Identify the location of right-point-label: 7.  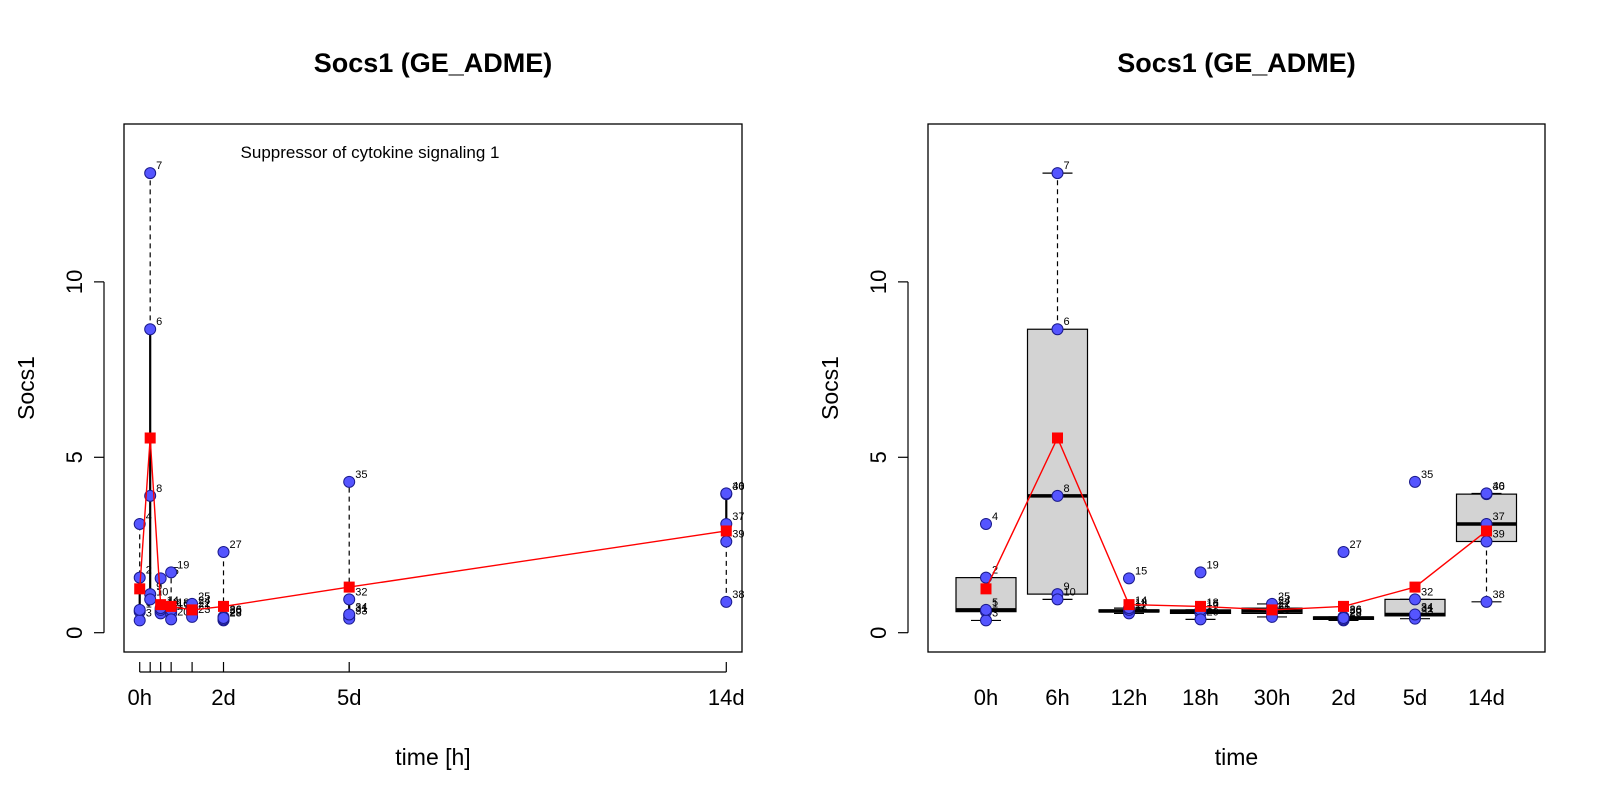
(1067, 166).